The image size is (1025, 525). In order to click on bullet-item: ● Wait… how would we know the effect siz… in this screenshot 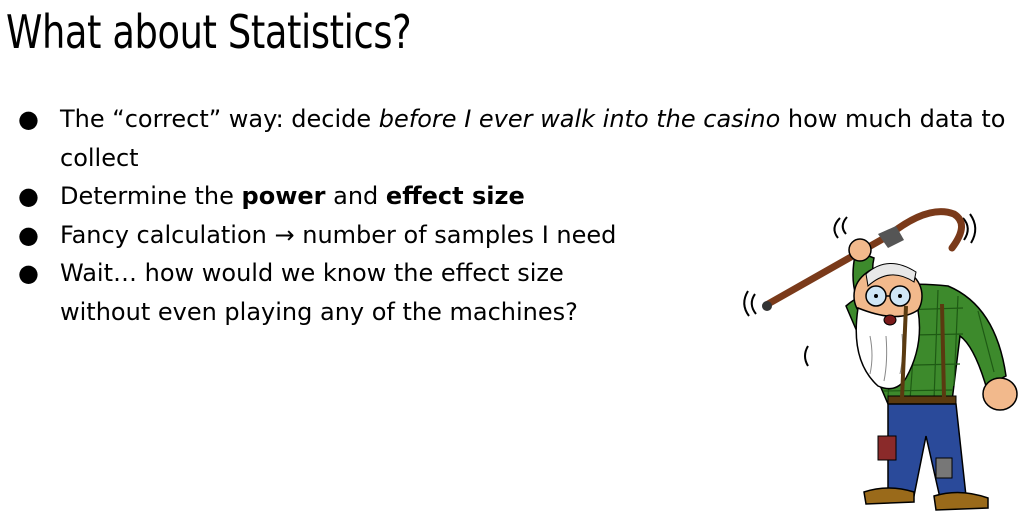, I will do `click(518, 292)`.